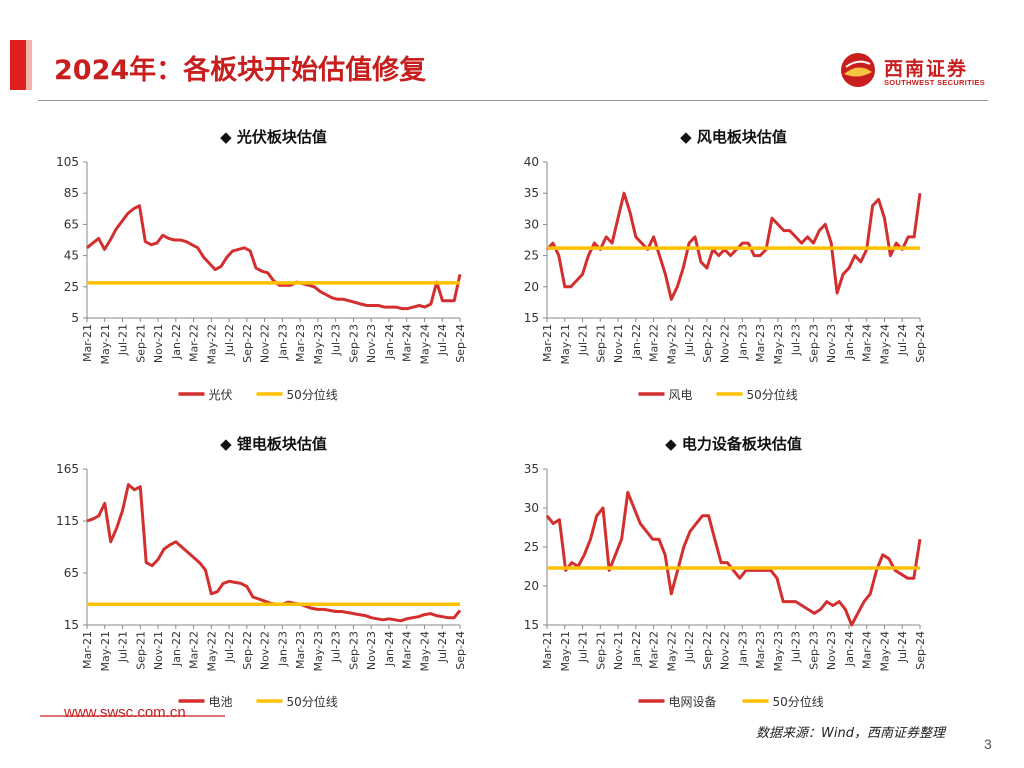 The height and width of the screenshot is (768, 1024). Describe the element at coordinates (935, 82) in the screenshot. I see `company-logo-subtitle: SOUTHWEST SECURITIES` at that location.